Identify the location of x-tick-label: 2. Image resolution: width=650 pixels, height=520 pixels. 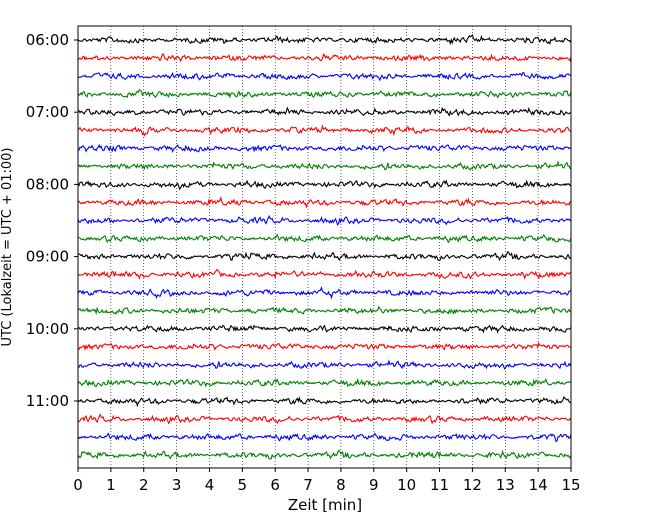
(144, 485).